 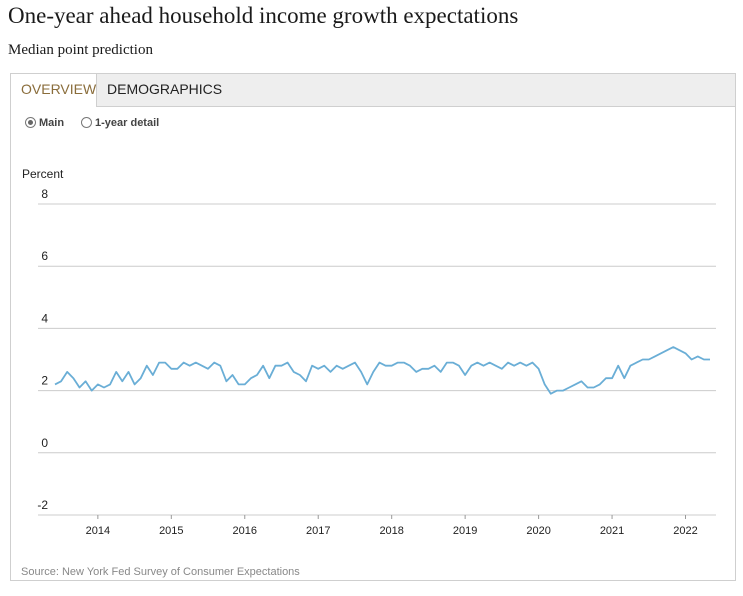 I want to click on radio-checked-icon, so click(x=30, y=122).